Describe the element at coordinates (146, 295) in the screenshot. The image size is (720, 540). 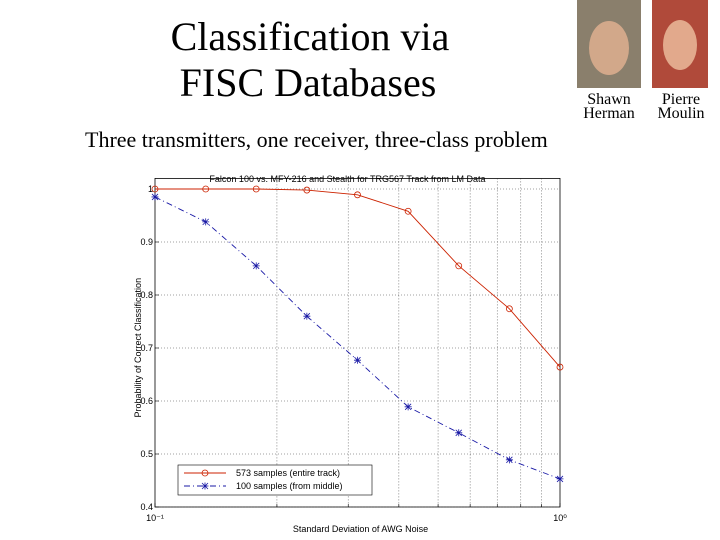
I see `y-tick-label: 0.8` at that location.